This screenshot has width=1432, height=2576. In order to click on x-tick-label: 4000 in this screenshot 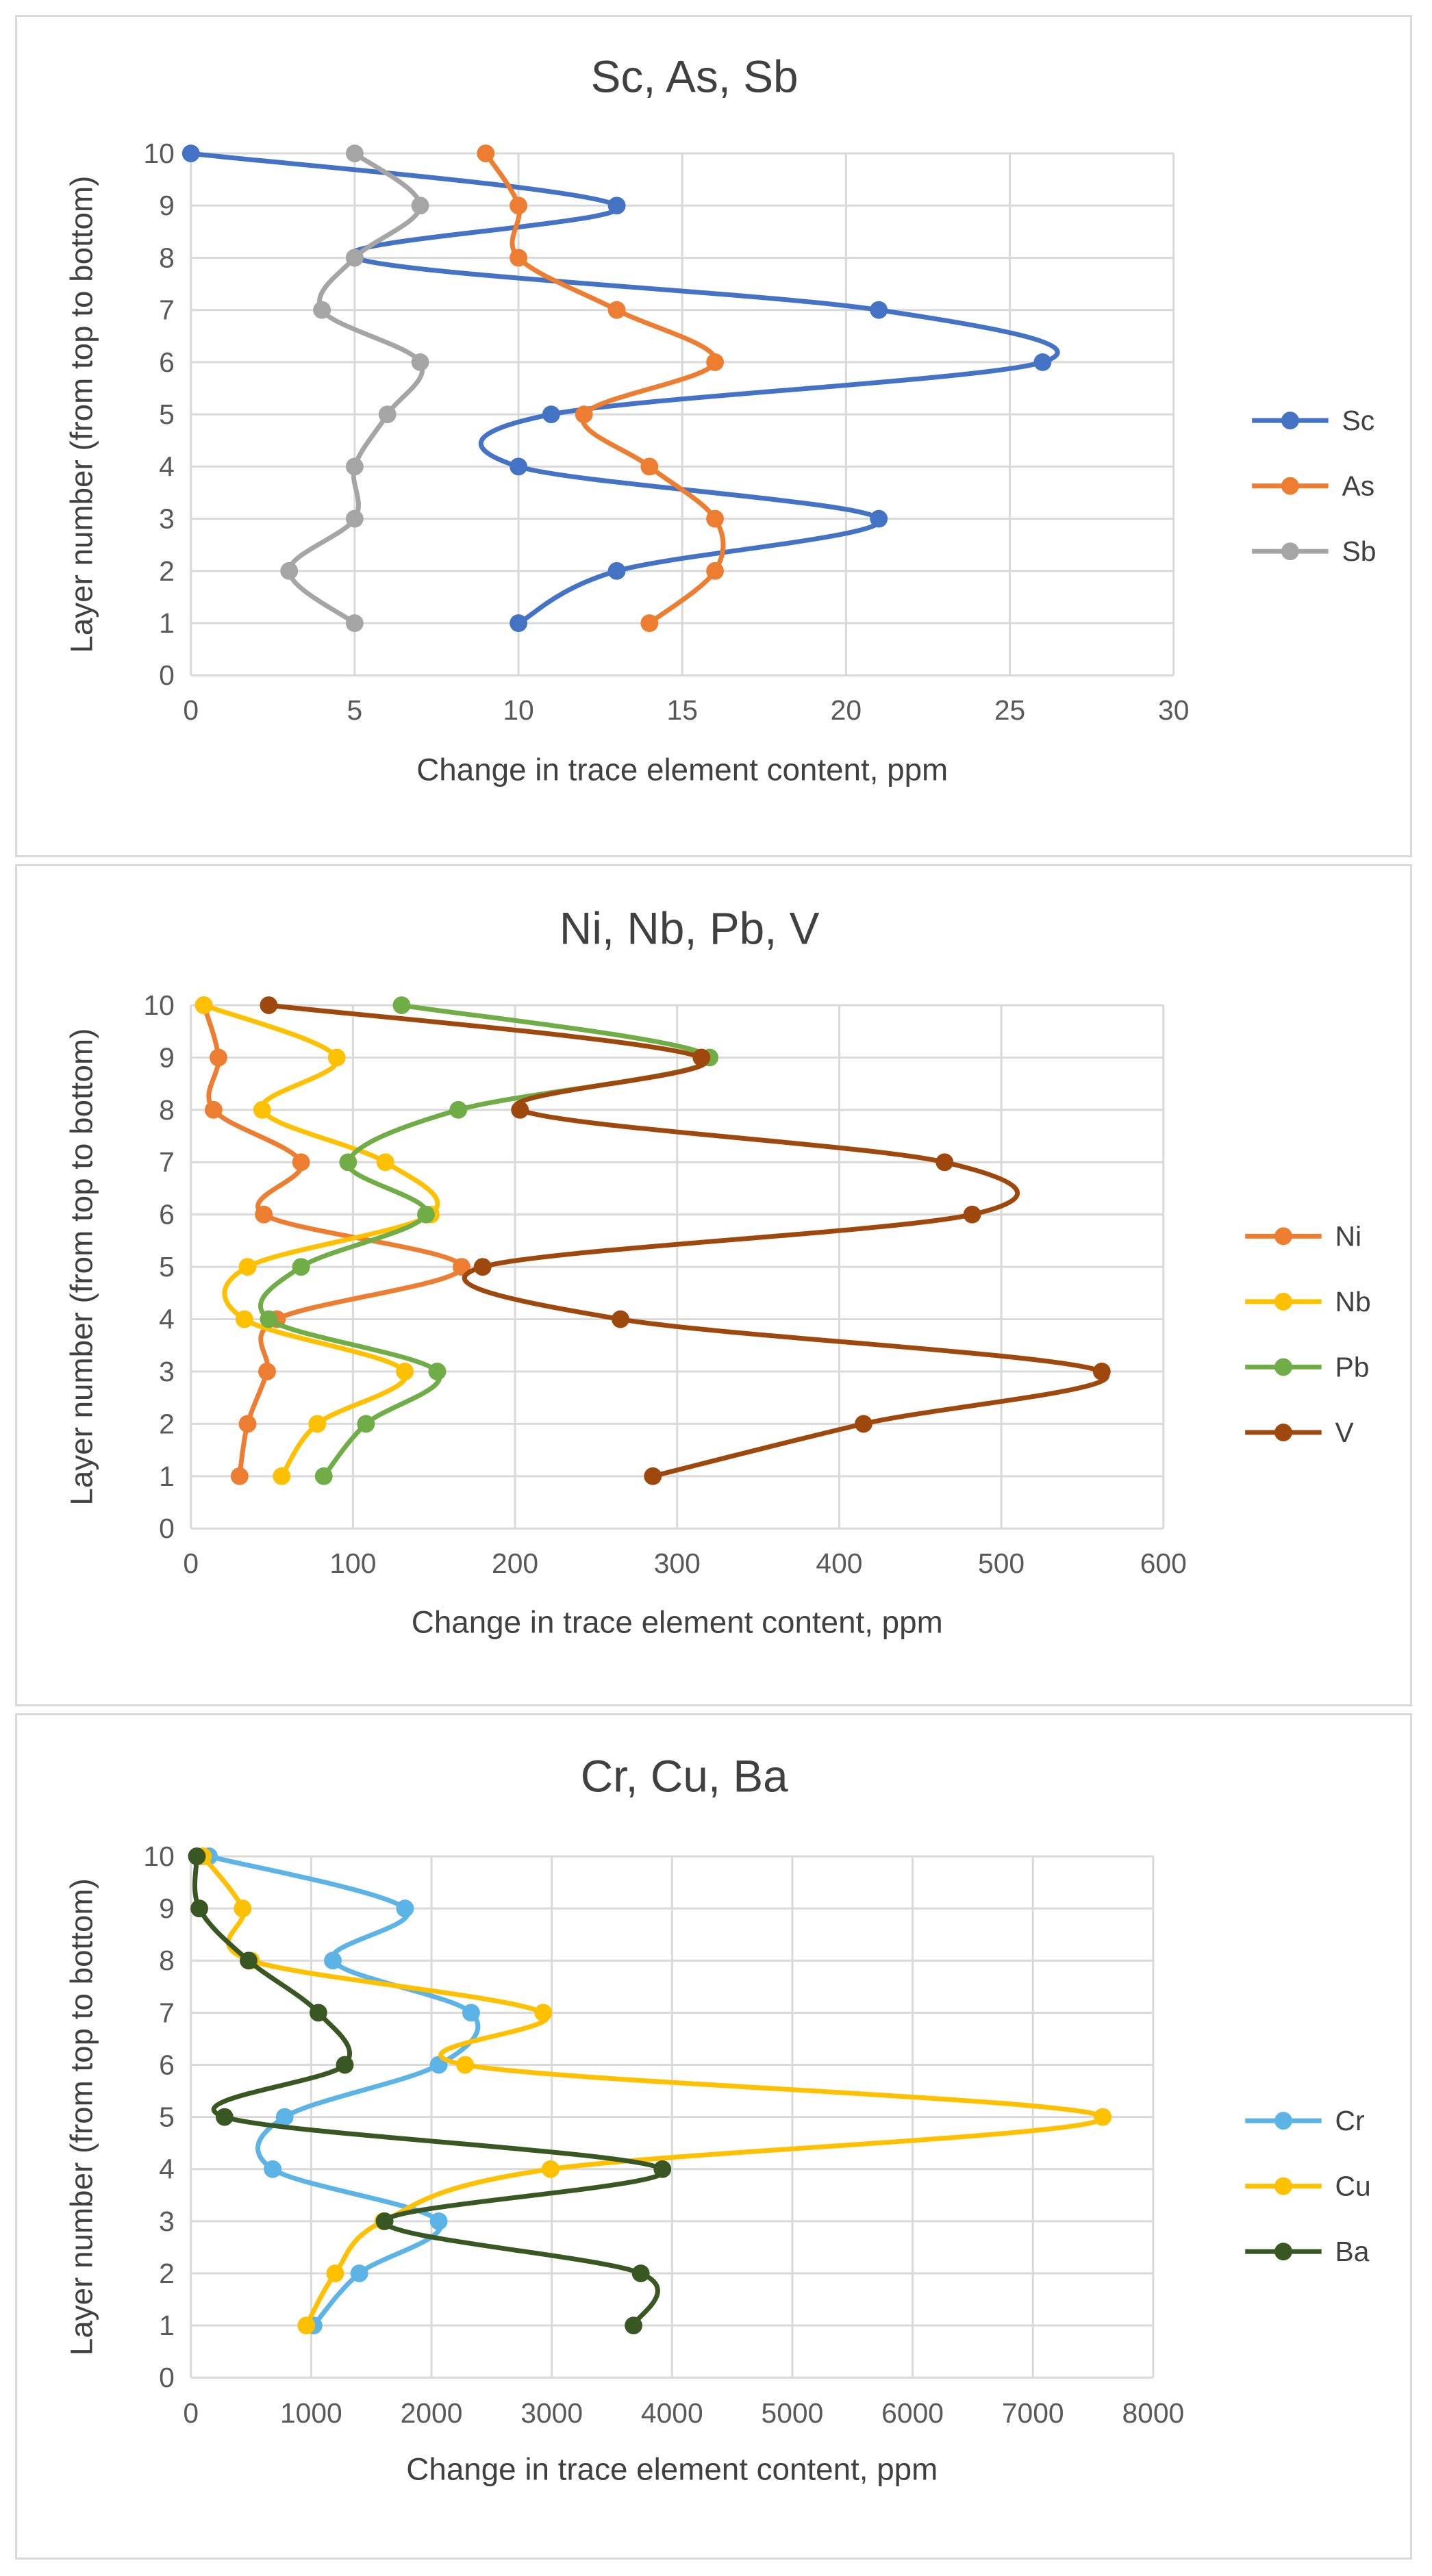, I will do `click(672, 2413)`.